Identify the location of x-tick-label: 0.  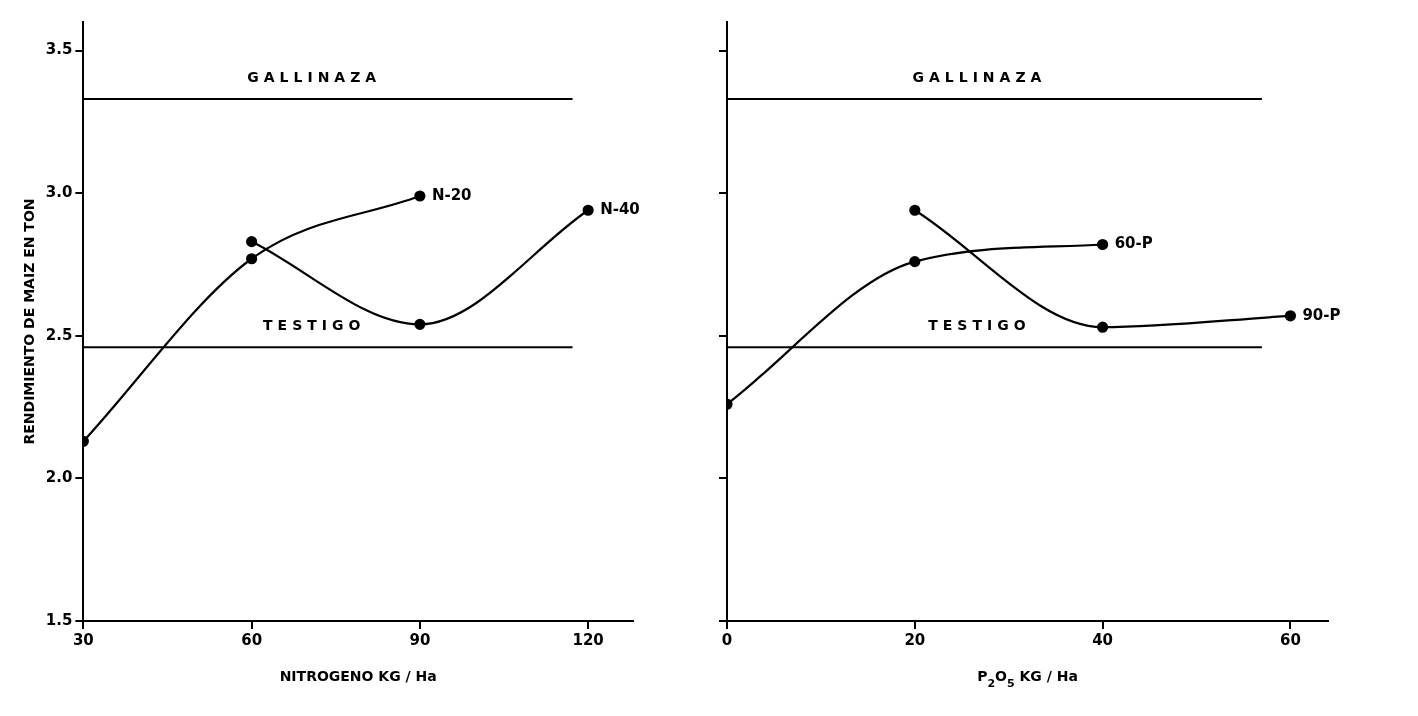
(727, 639).